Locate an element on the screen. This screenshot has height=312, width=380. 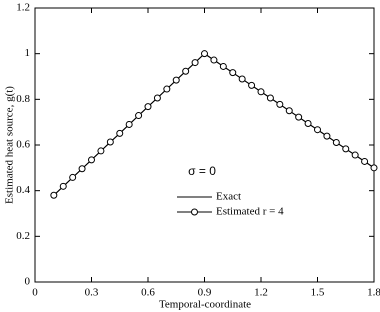
y-tick-label: 0 is located at coordinates (28, 282).